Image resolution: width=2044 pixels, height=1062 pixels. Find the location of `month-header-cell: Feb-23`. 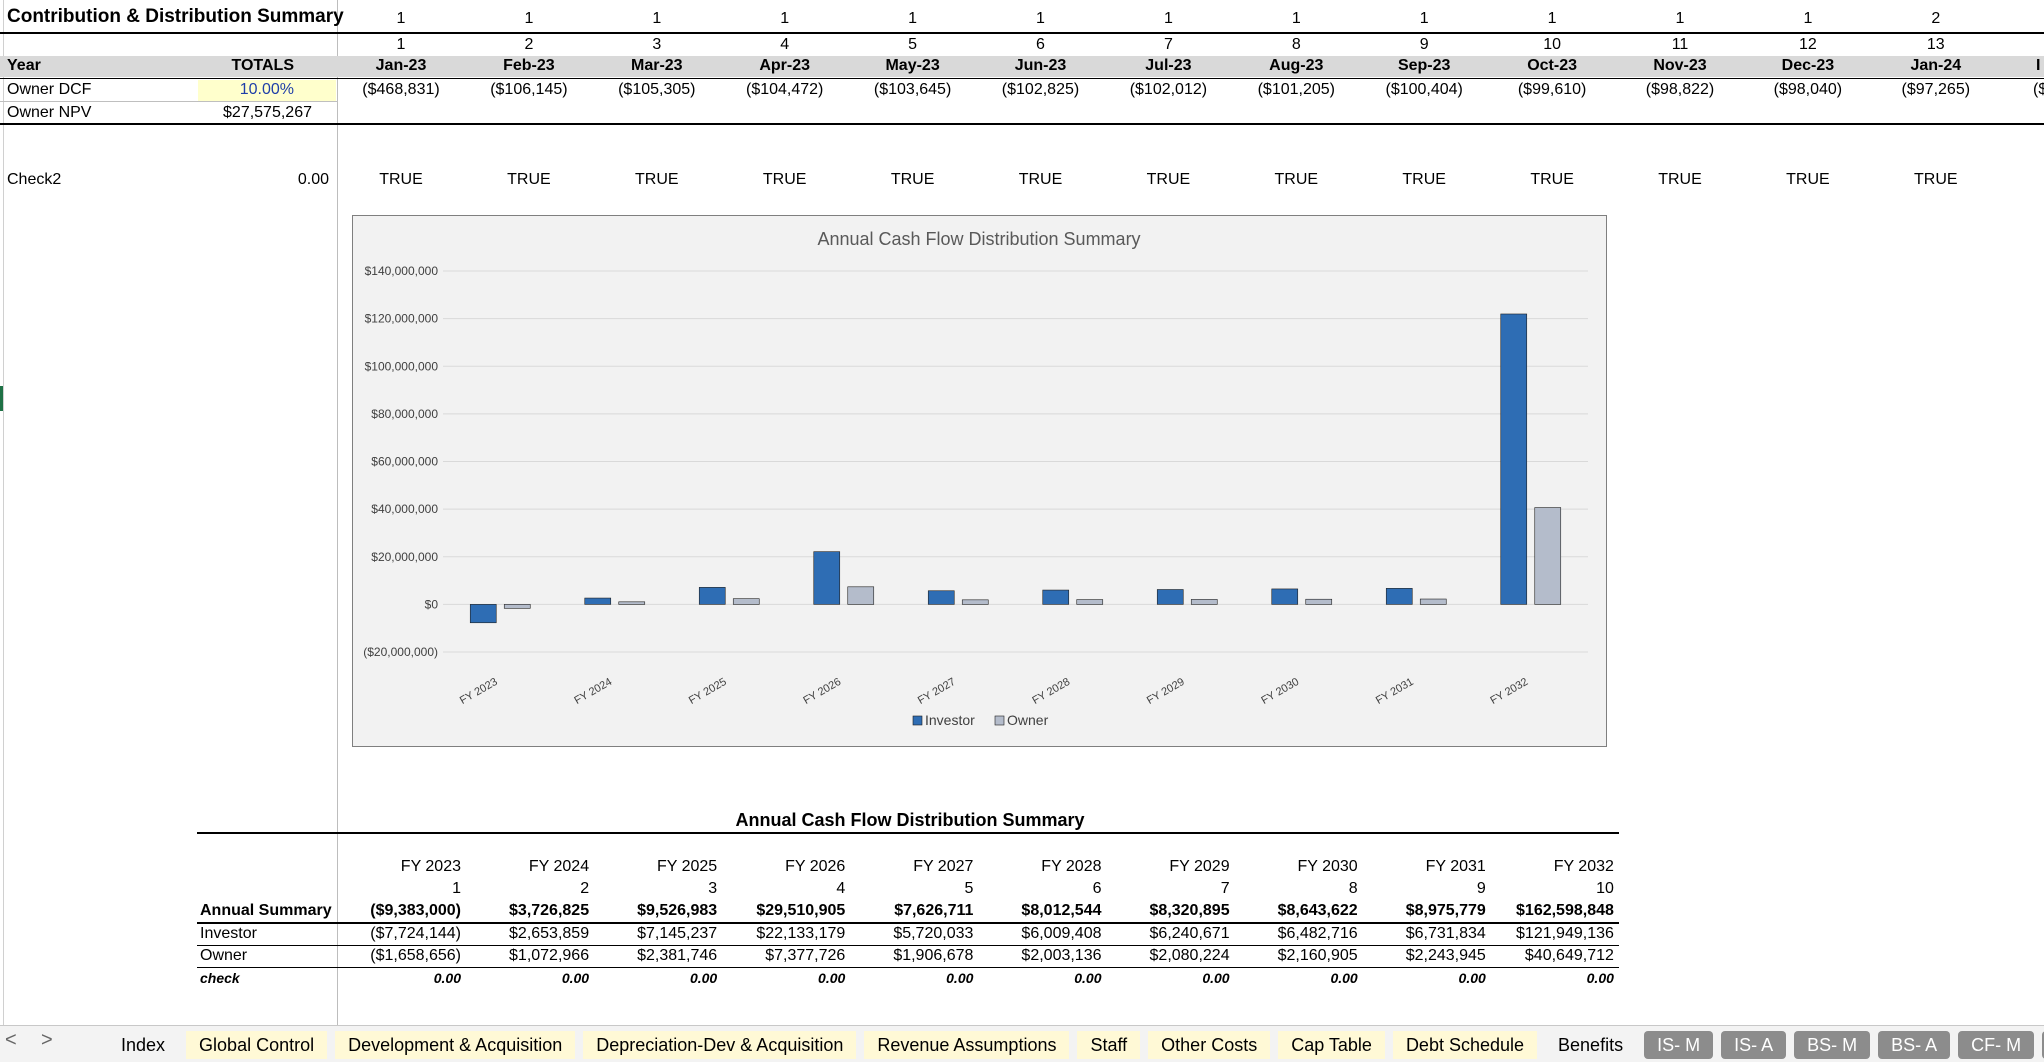

month-header-cell: Feb-23 is located at coordinates (529, 65).